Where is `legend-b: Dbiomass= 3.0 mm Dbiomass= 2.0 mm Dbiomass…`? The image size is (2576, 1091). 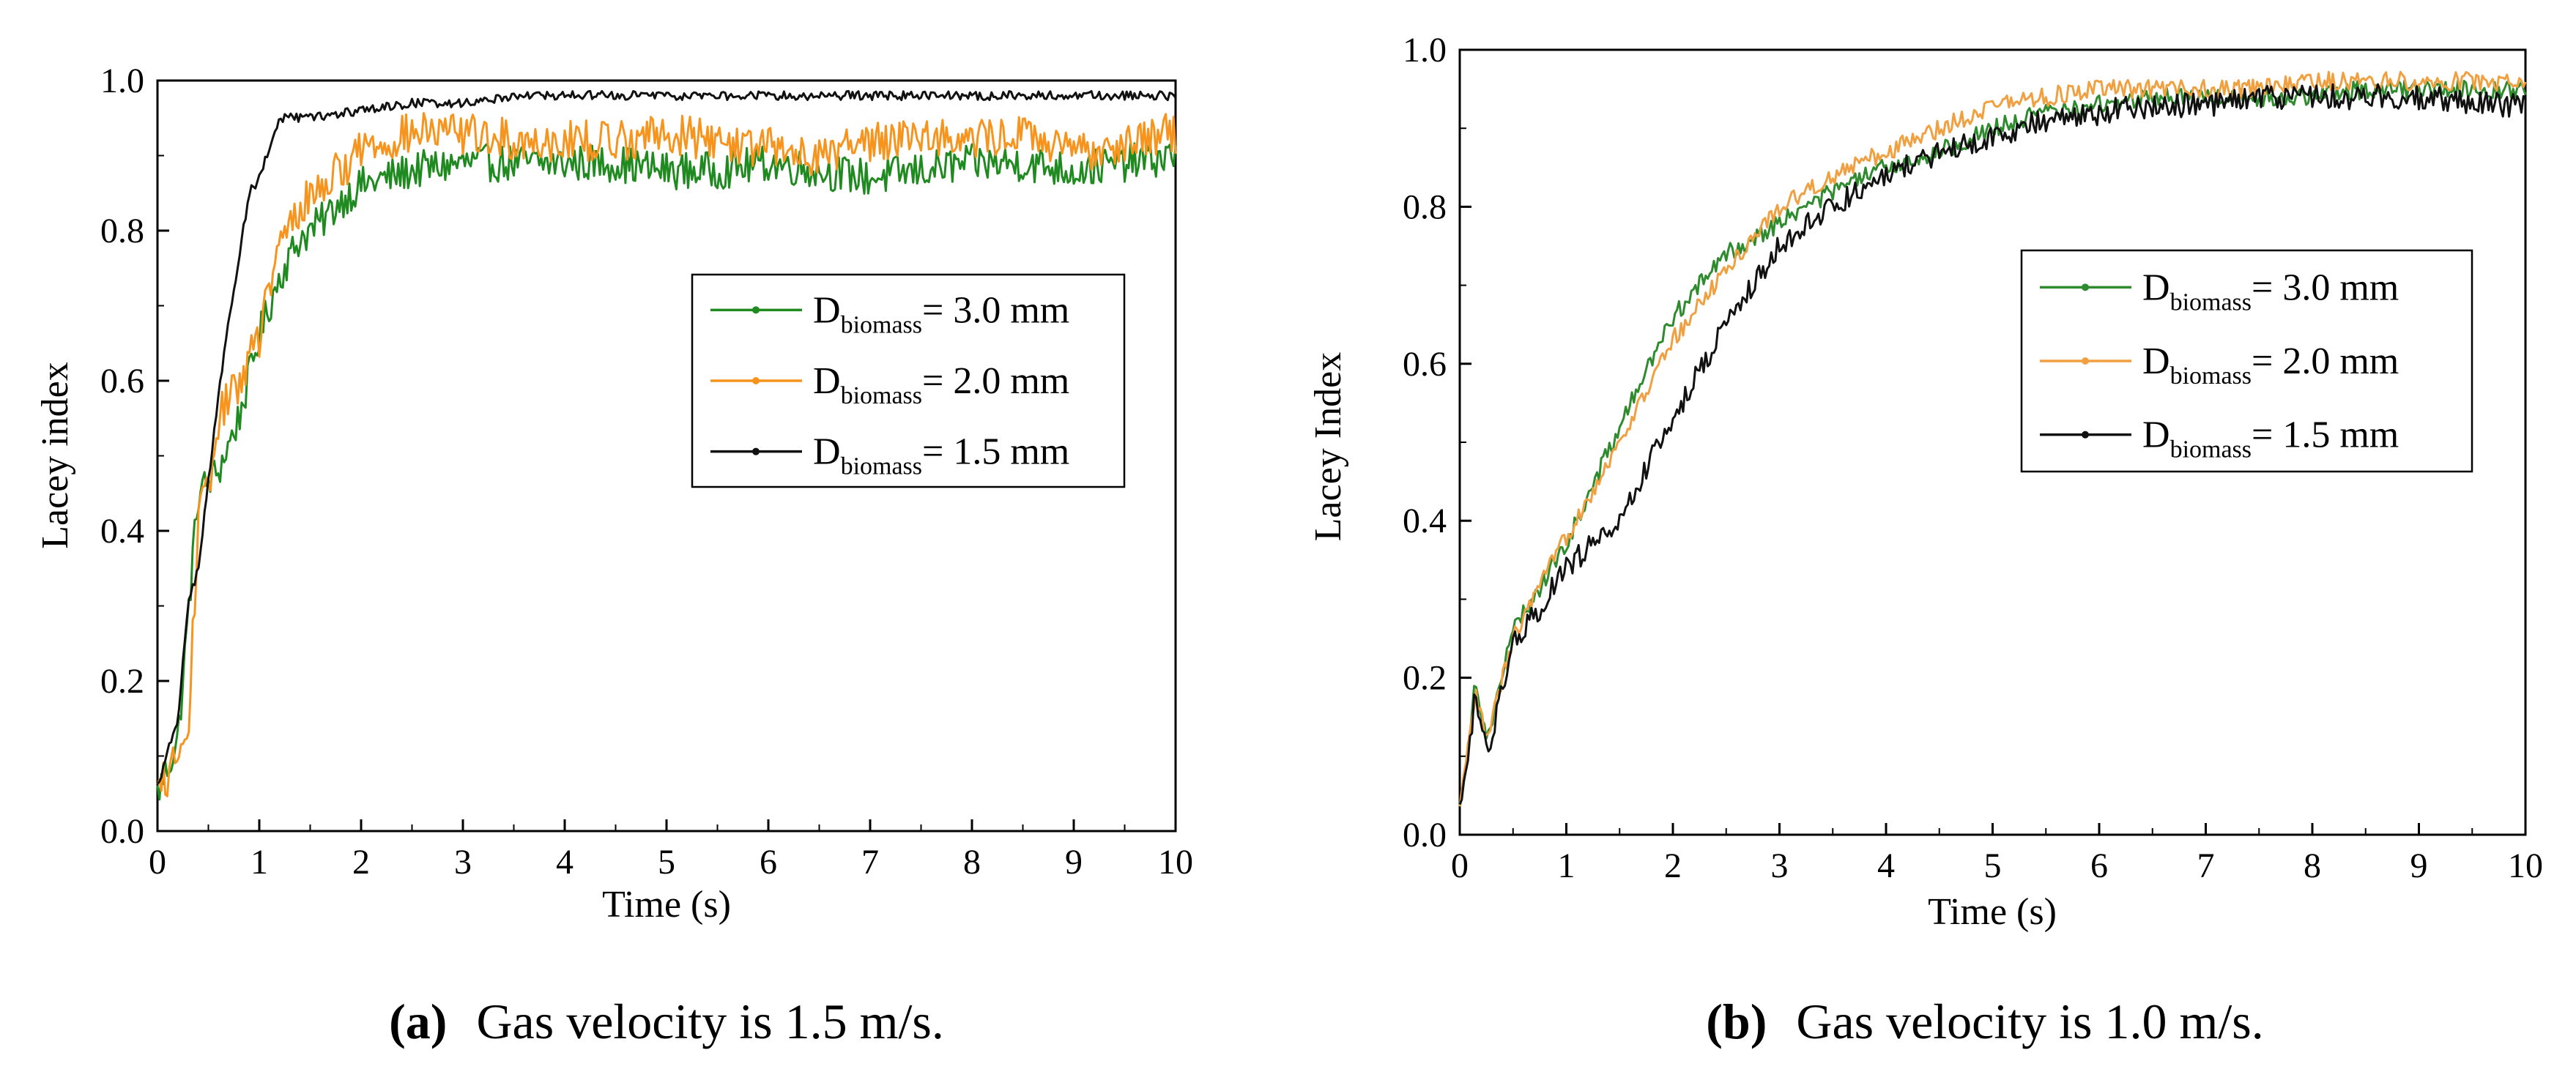
legend-b: Dbiomass= 3.0 mm Dbiomass= 2.0 mm Dbiomass… is located at coordinates (2246, 361).